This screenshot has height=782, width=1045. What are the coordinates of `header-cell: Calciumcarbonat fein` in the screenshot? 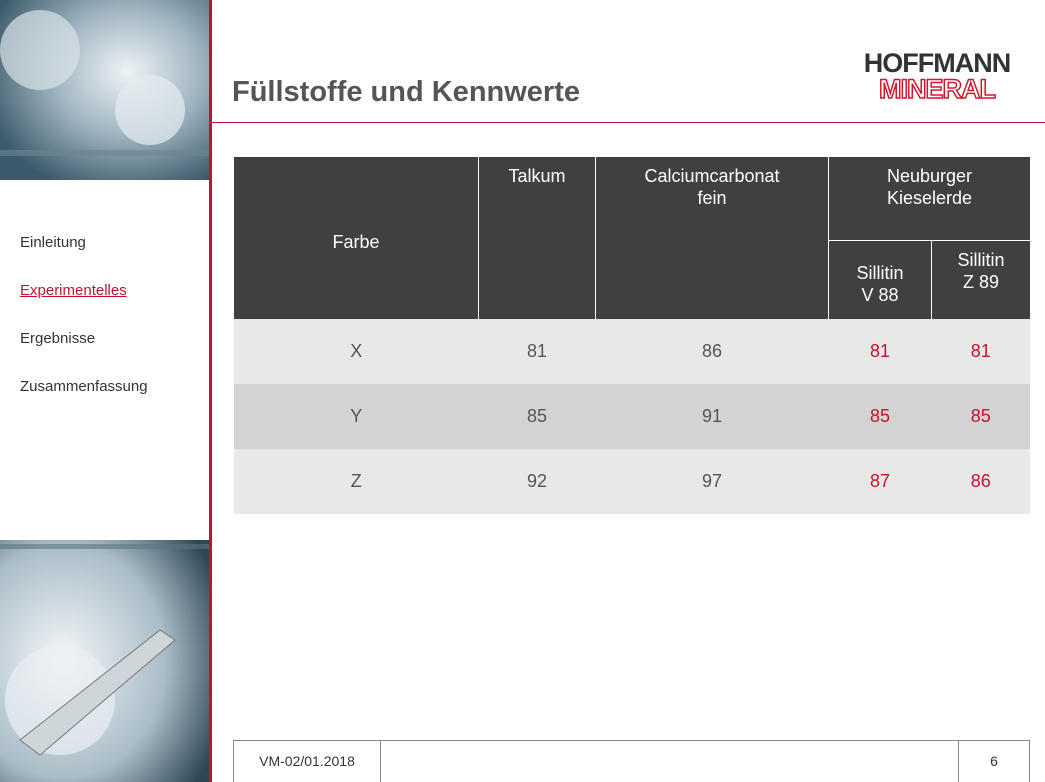 It's located at (712, 238).